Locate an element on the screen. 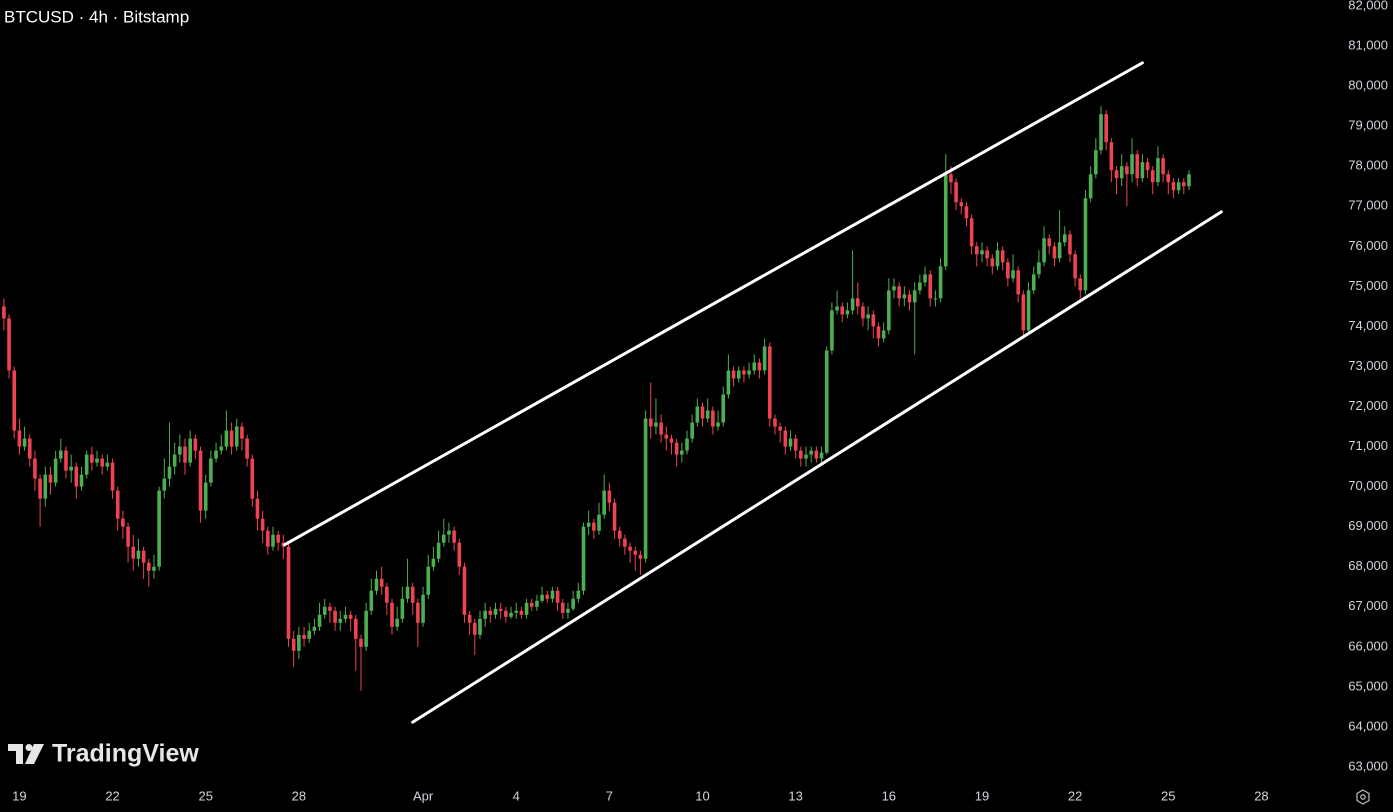  settings-center is located at coordinates (1363, 797).